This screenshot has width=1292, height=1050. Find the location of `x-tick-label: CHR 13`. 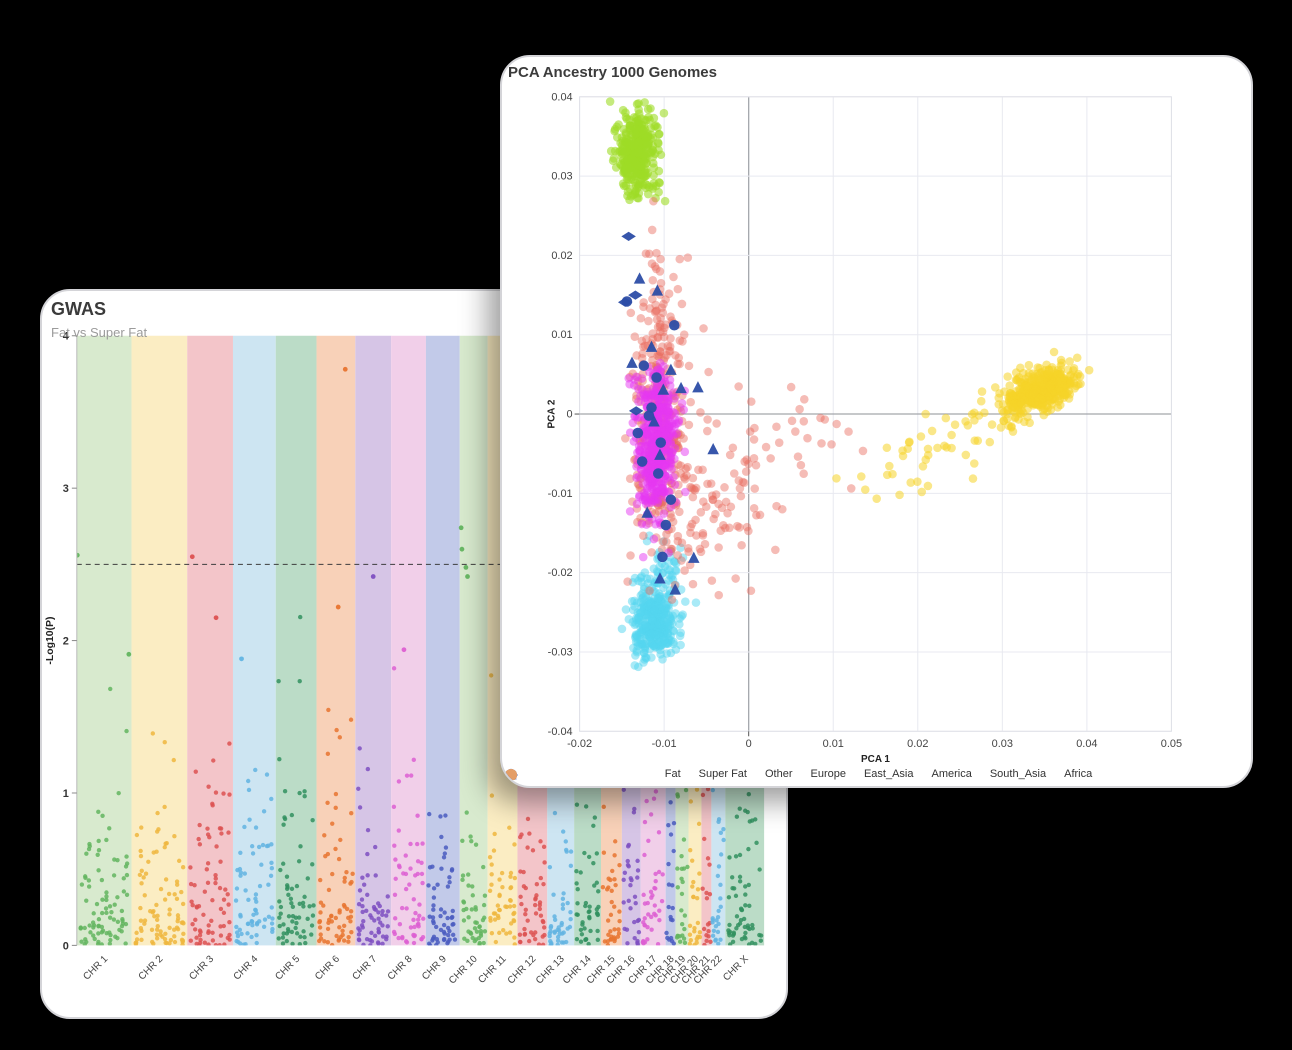

x-tick-label: CHR 13 is located at coordinates (550, 969).